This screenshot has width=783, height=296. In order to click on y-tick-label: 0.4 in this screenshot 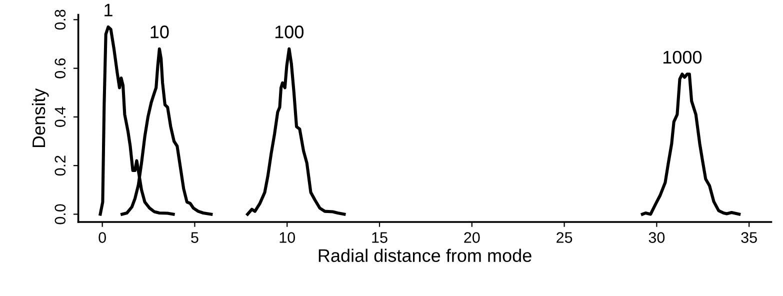, I will do `click(60, 116)`.